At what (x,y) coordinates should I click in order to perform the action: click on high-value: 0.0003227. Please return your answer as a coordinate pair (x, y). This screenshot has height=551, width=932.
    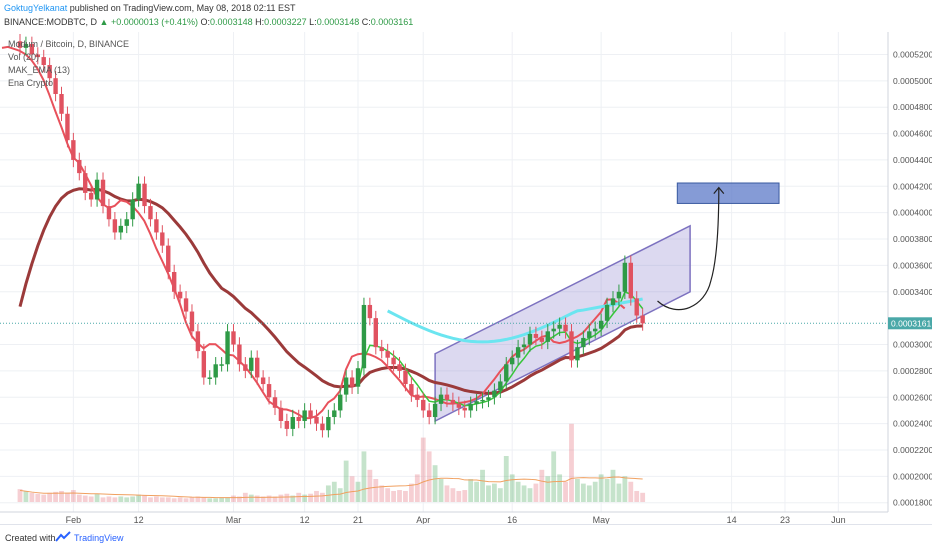
    Looking at the image, I should click on (285, 22).